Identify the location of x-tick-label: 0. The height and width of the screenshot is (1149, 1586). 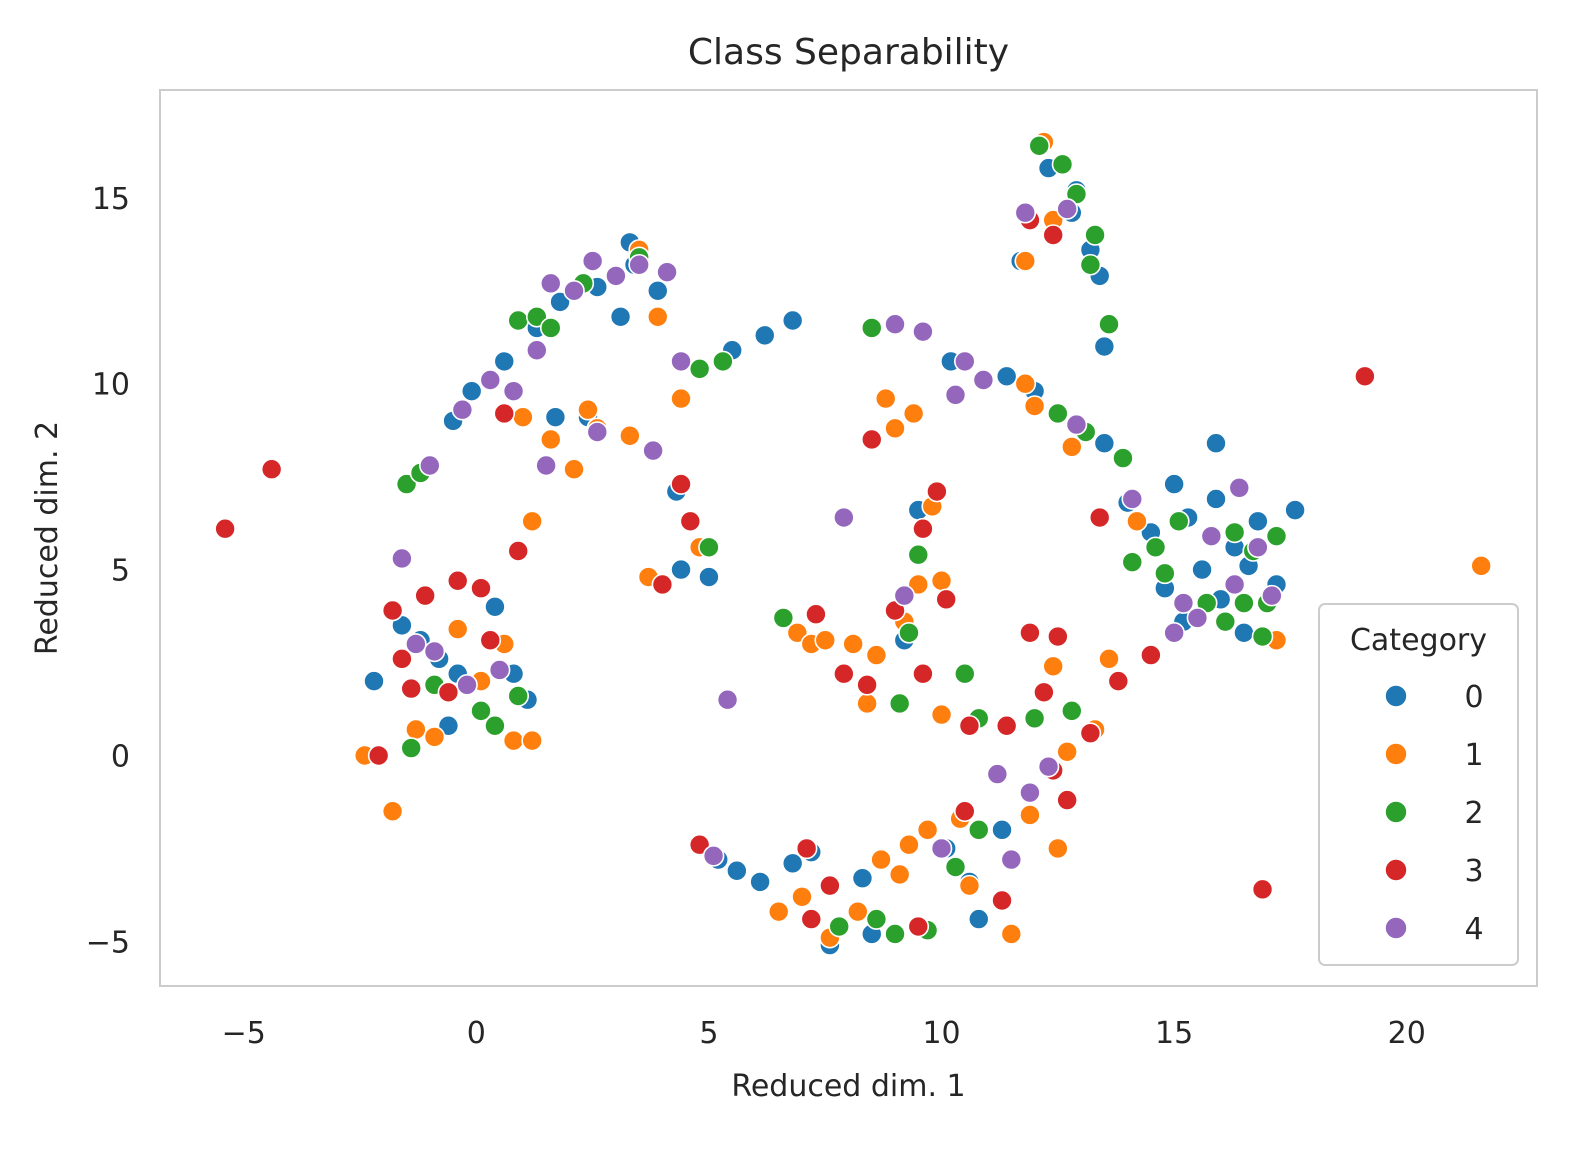
(476, 1033).